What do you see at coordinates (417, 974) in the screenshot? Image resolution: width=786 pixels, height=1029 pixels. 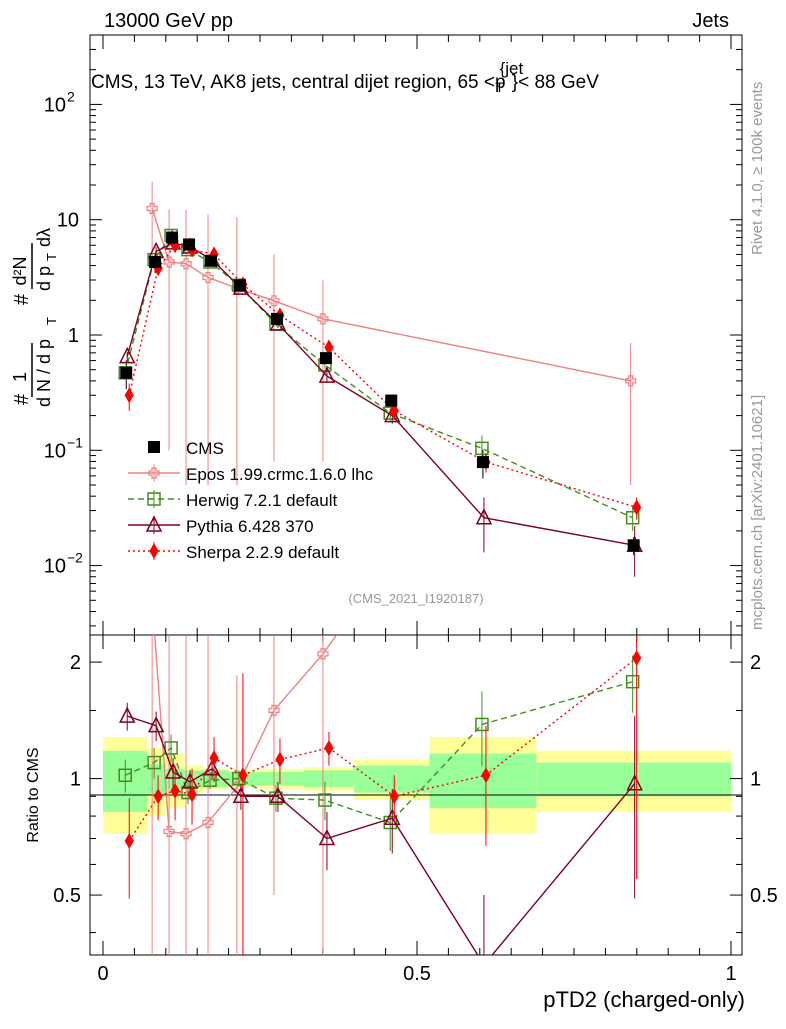 I see `x-tick-label: 0.5` at bounding box center [417, 974].